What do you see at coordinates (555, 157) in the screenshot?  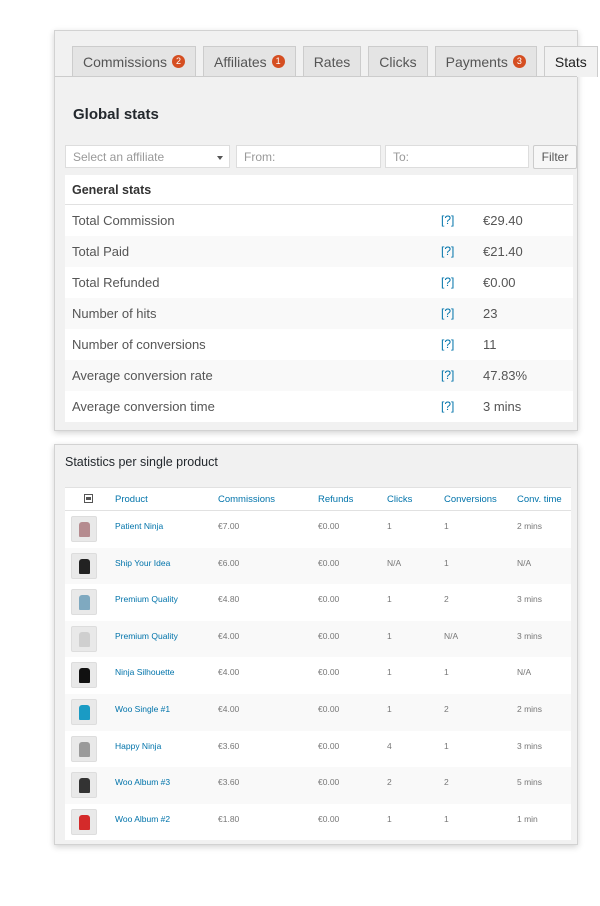 I see `filter-button: Filter` at bounding box center [555, 157].